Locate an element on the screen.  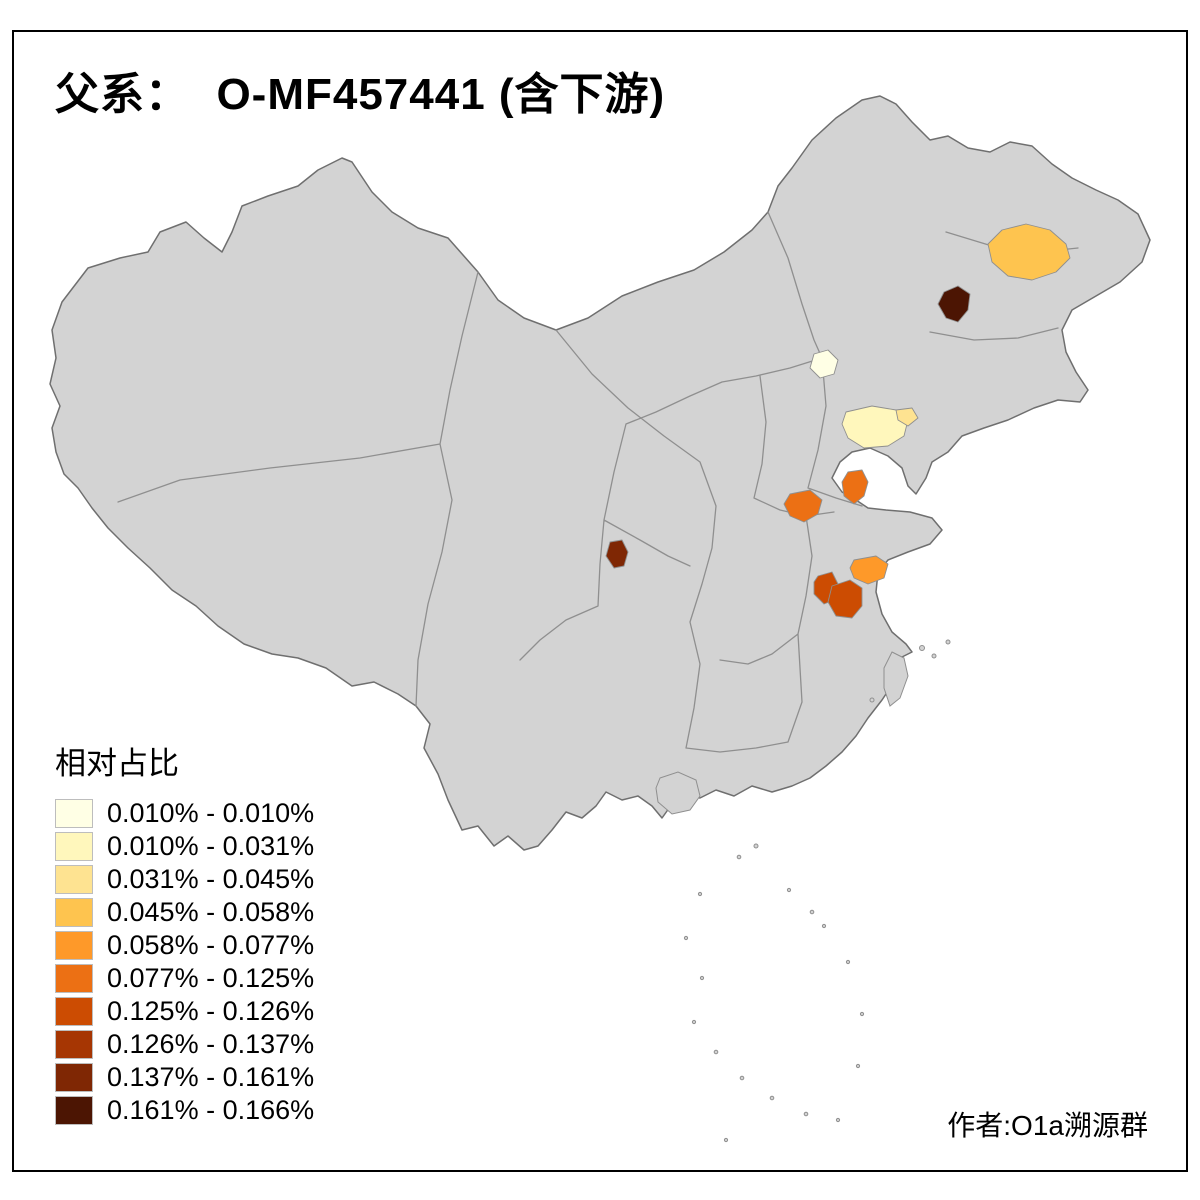
region-shandong-pale is located at coordinates (875, 427).